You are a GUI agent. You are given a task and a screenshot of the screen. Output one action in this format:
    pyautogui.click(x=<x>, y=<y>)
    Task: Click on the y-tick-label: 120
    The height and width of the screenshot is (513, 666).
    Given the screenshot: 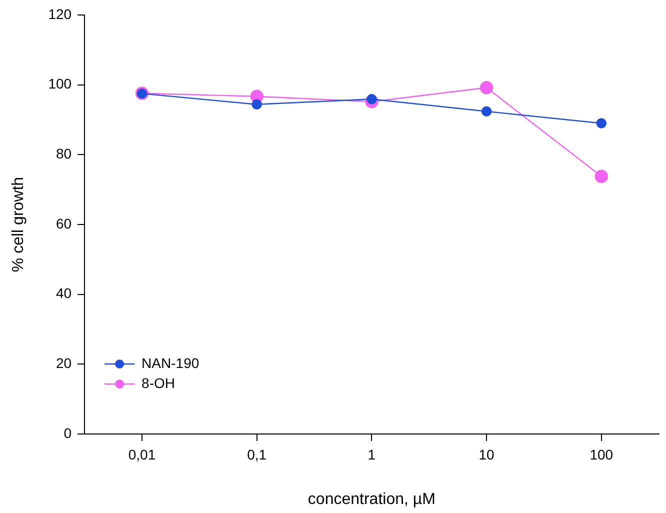 What is the action you would take?
    pyautogui.click(x=60, y=14)
    